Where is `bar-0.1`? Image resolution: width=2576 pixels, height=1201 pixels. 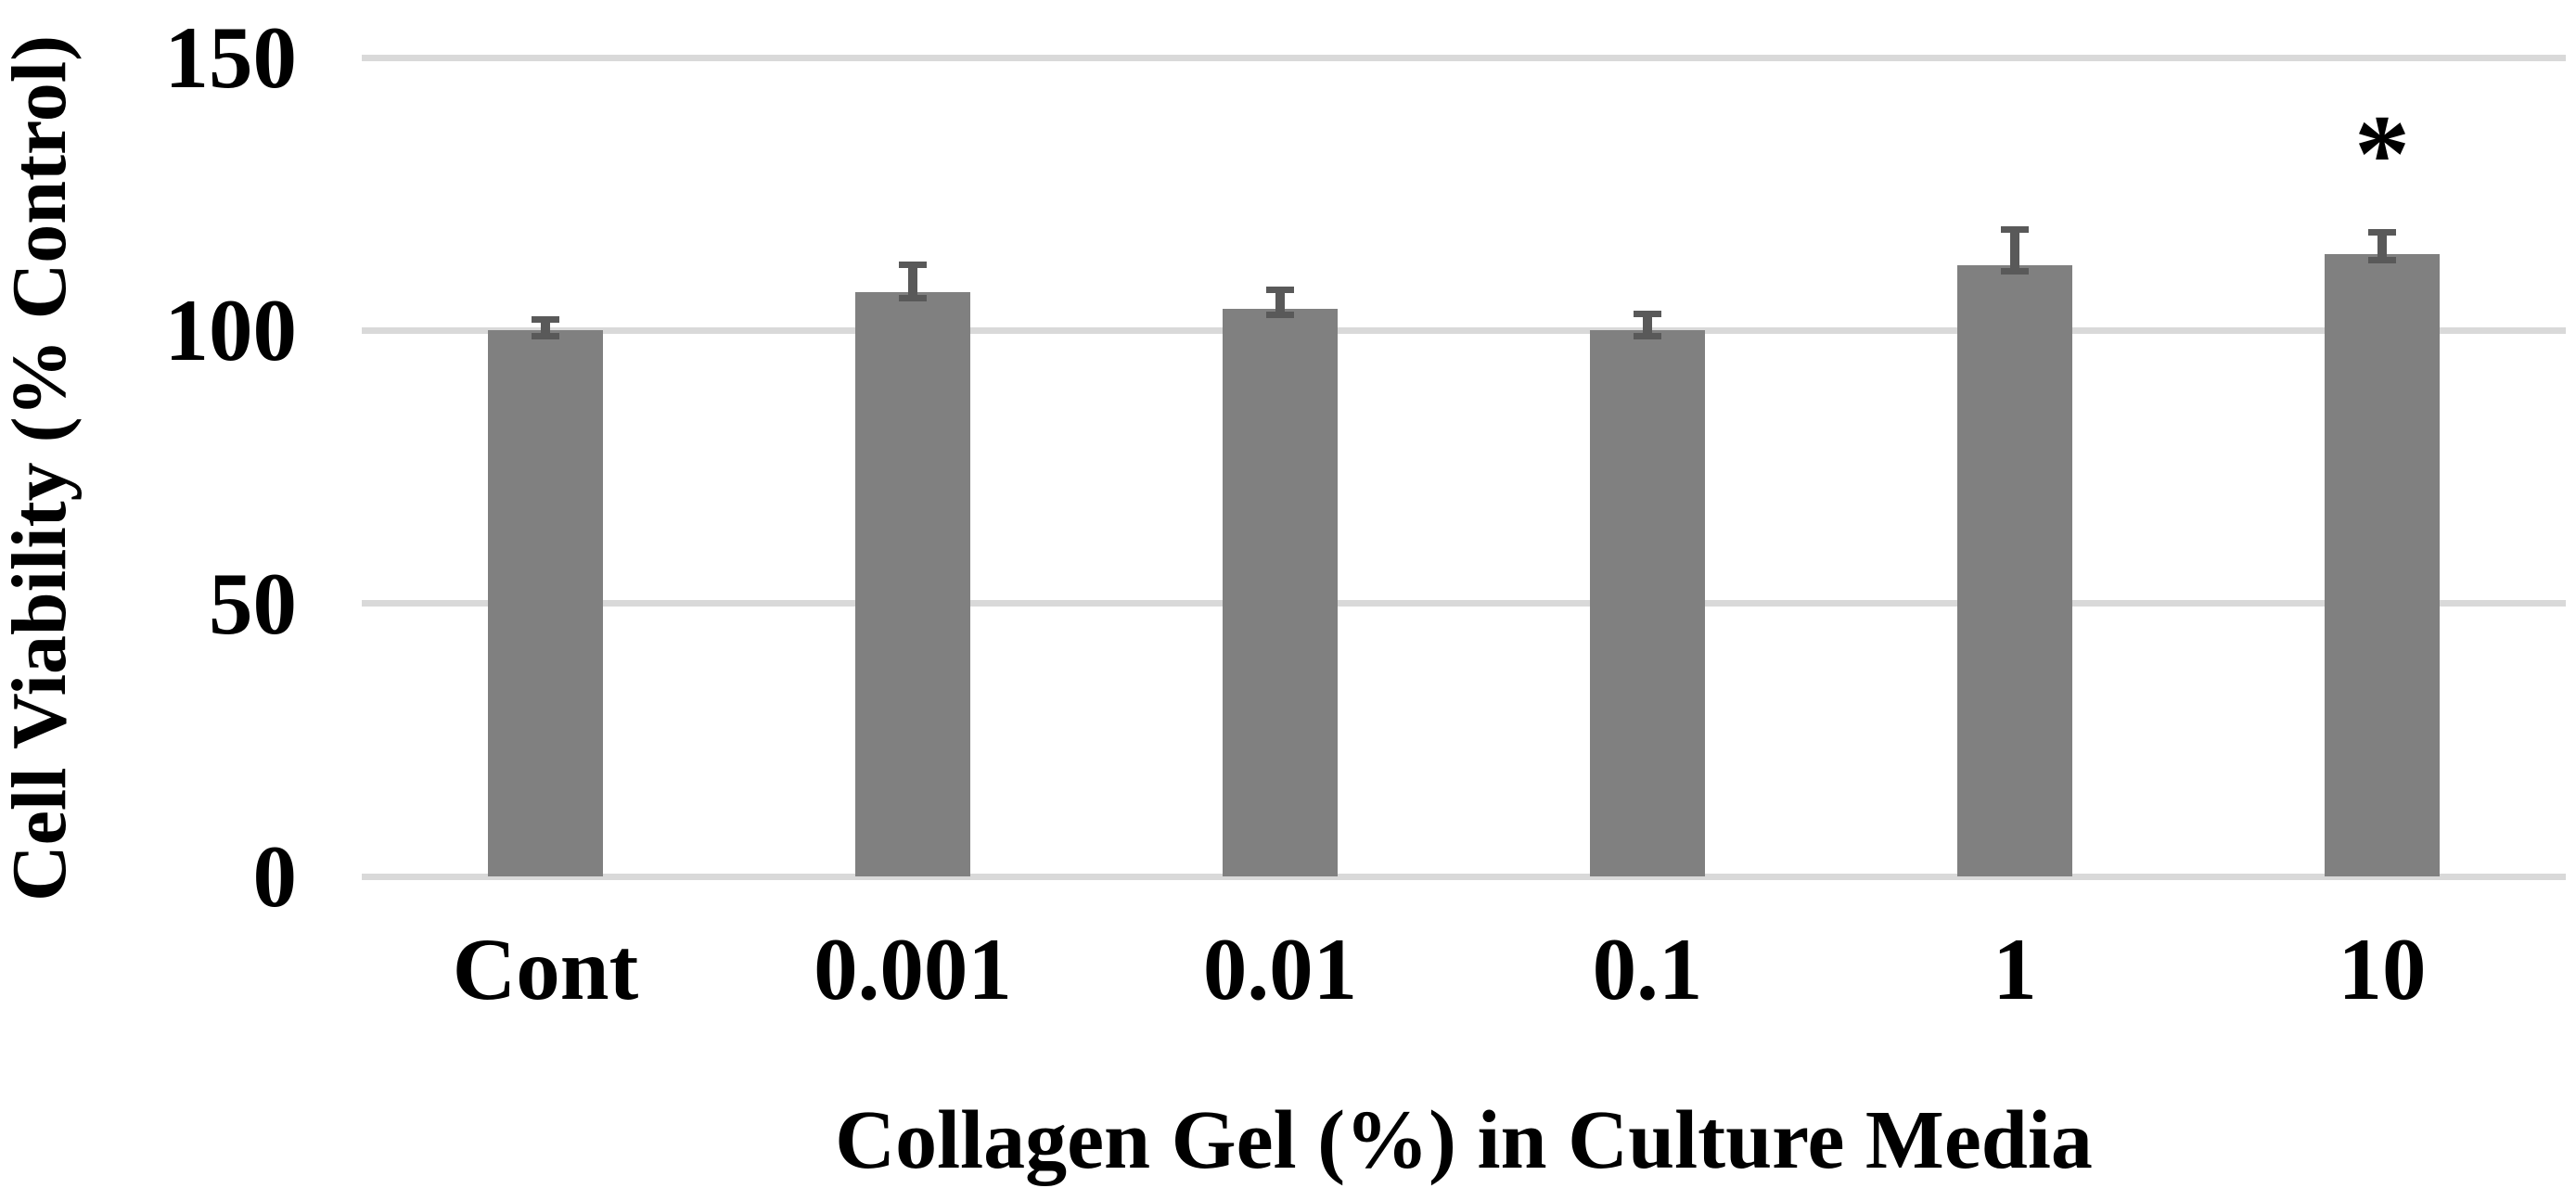
bar-0.1 is located at coordinates (1647, 603).